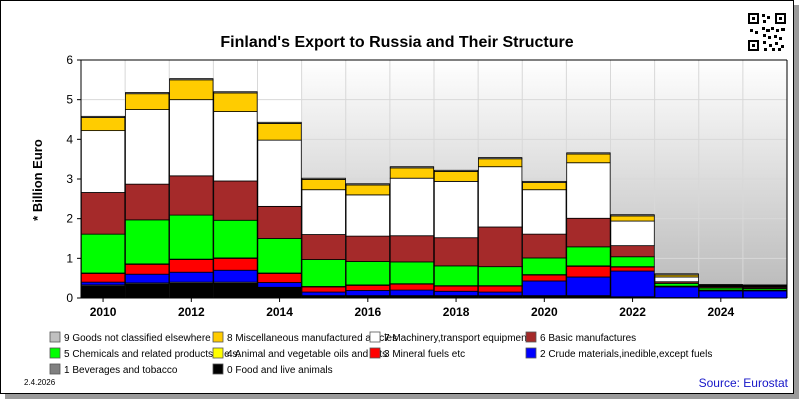 The width and height of the screenshot is (800, 400). I want to click on y-tick-label: 2, so click(69, 219).